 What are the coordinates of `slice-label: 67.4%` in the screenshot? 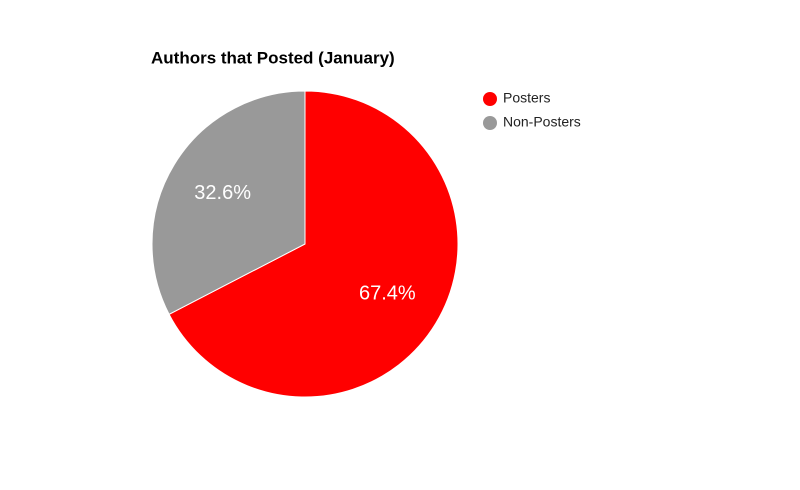 It's located at (387, 293).